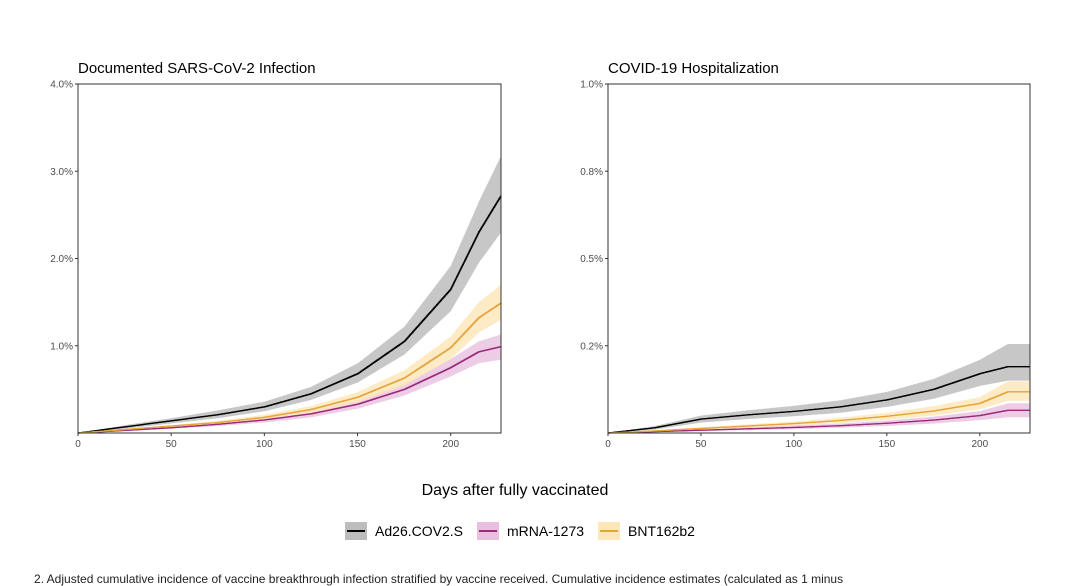  Describe the element at coordinates (290, 390) in the screenshot. I see `infection-line-mrna1273` at that location.